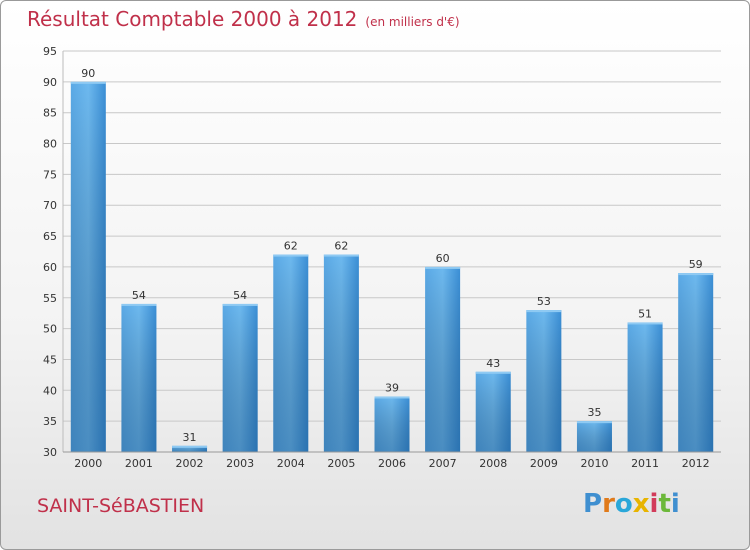 The image size is (750, 550). Describe the element at coordinates (493, 363) in the screenshot. I see `data-label: 43` at that location.